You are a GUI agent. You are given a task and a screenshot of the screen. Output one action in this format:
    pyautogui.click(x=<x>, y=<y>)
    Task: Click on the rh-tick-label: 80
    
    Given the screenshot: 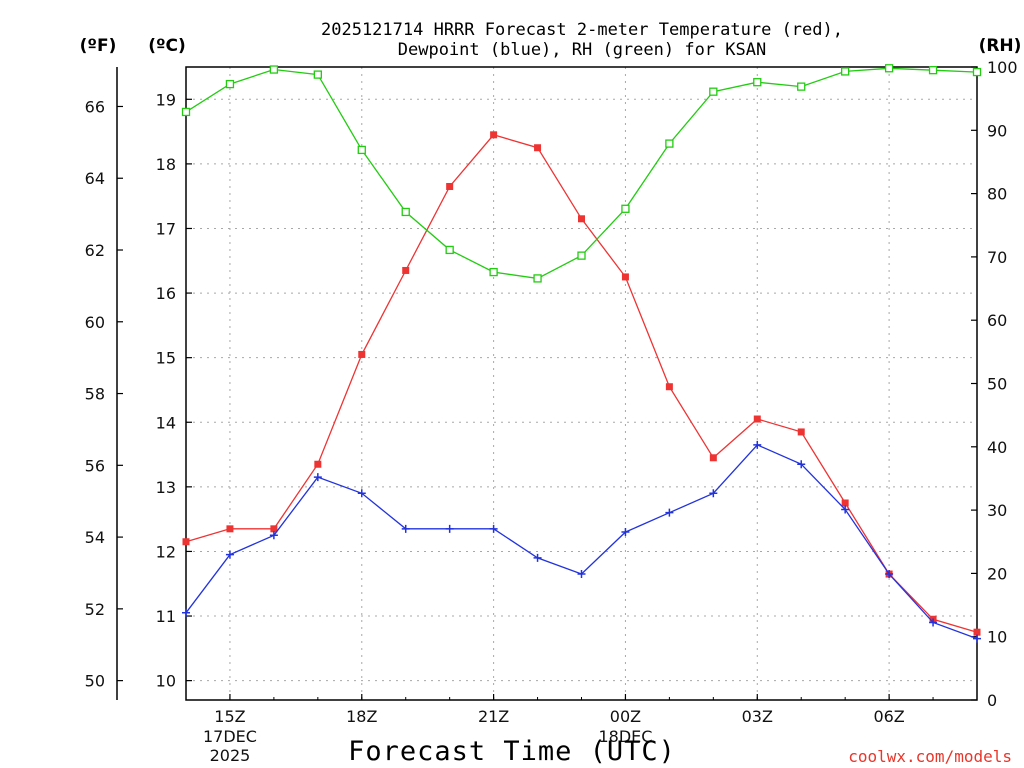 What is the action you would take?
    pyautogui.click(x=997, y=194)
    